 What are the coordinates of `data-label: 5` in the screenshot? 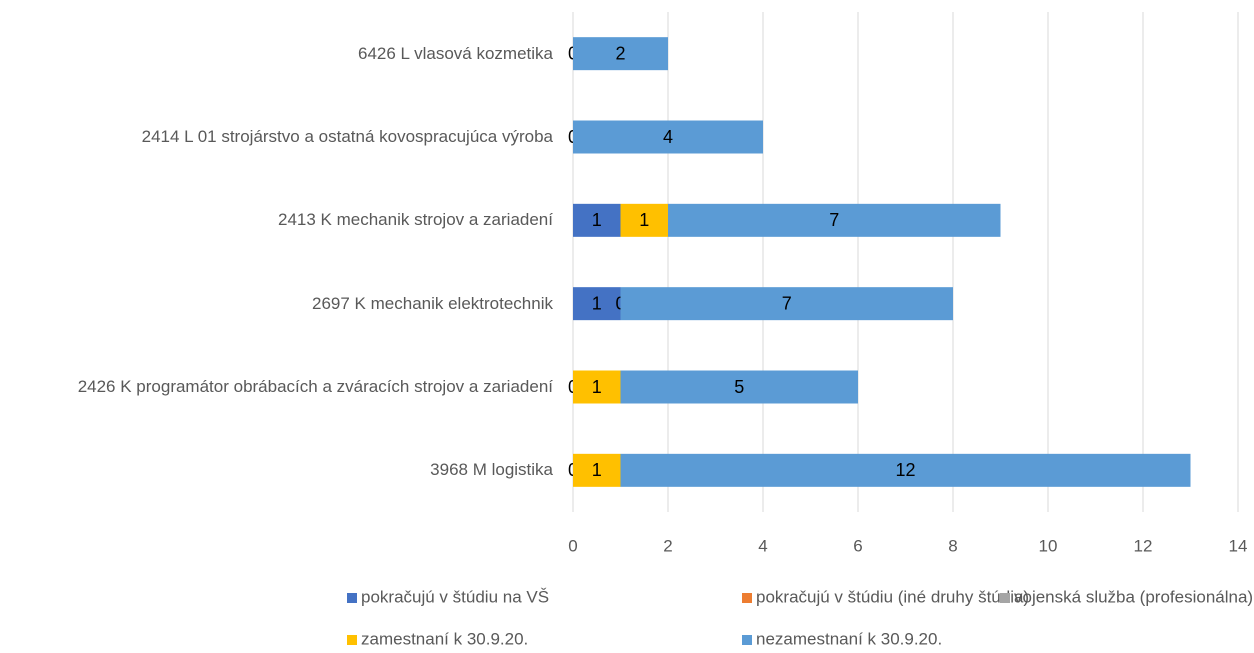 It's located at (739, 387).